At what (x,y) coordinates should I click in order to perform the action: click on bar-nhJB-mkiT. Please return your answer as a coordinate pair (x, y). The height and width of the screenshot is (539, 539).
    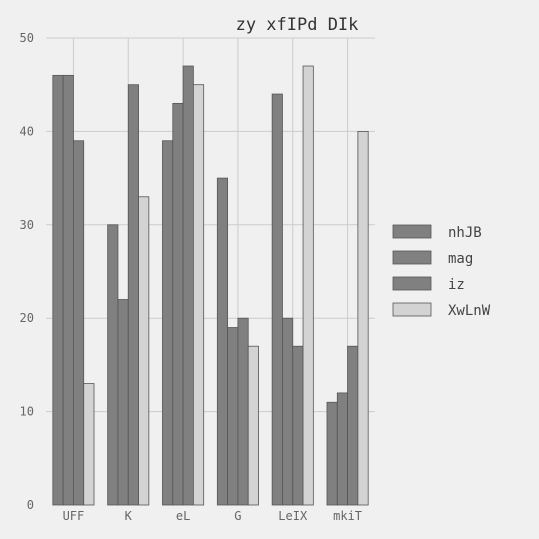
    Looking at the image, I should click on (332, 453).